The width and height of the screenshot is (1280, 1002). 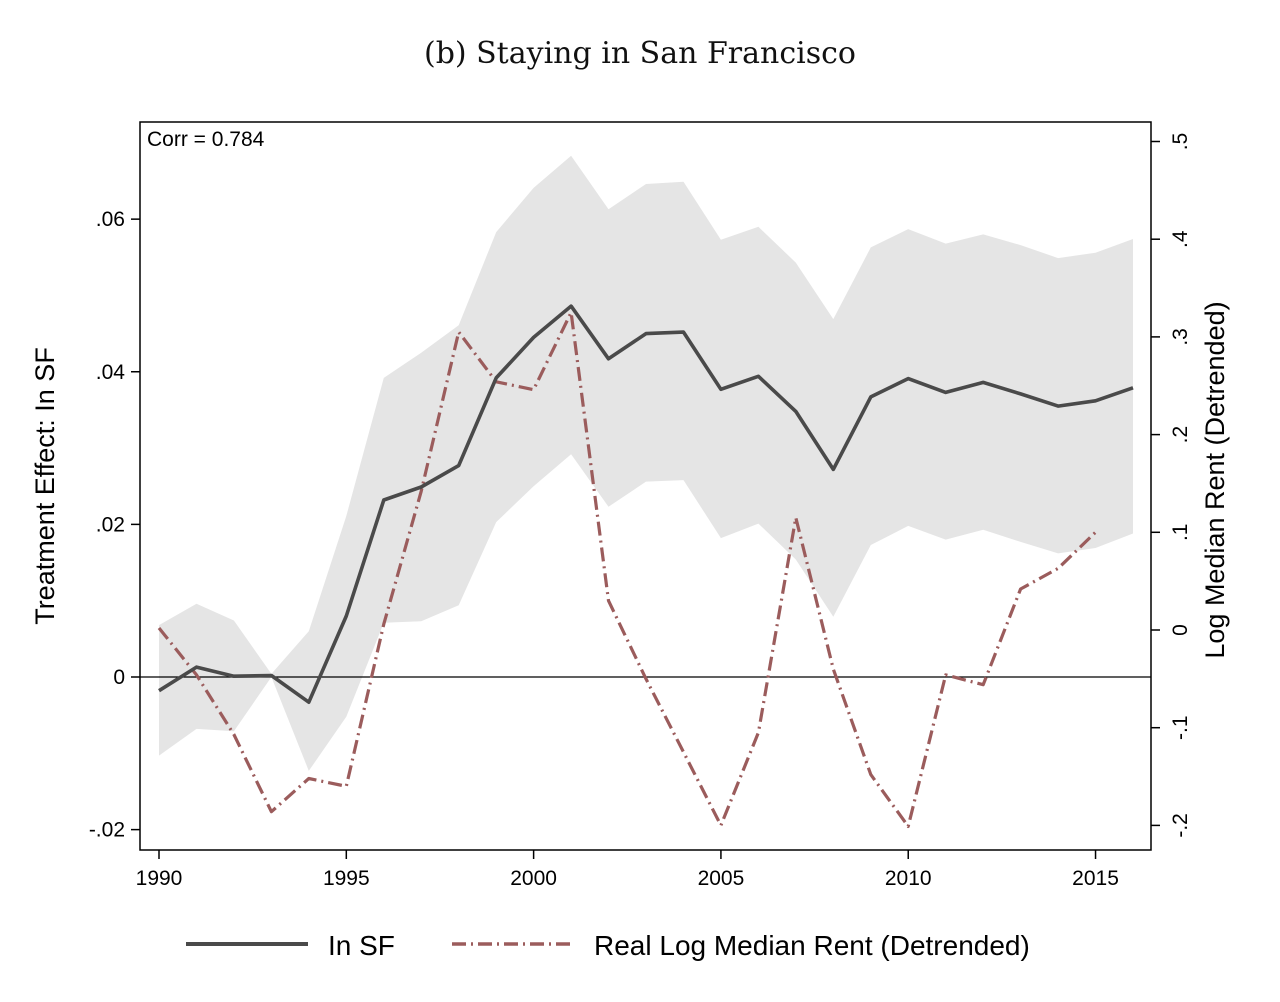 I want to click on legend: In SF Real Log Median Rent (Detrended), so click(x=608, y=945).